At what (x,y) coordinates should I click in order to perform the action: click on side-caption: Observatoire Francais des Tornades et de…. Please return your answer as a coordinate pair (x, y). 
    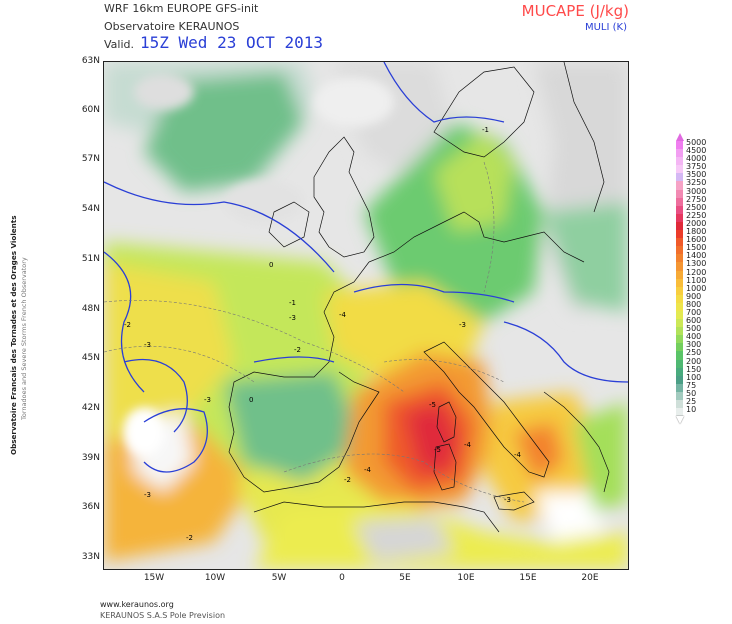
    Looking at the image, I should click on (18, 335).